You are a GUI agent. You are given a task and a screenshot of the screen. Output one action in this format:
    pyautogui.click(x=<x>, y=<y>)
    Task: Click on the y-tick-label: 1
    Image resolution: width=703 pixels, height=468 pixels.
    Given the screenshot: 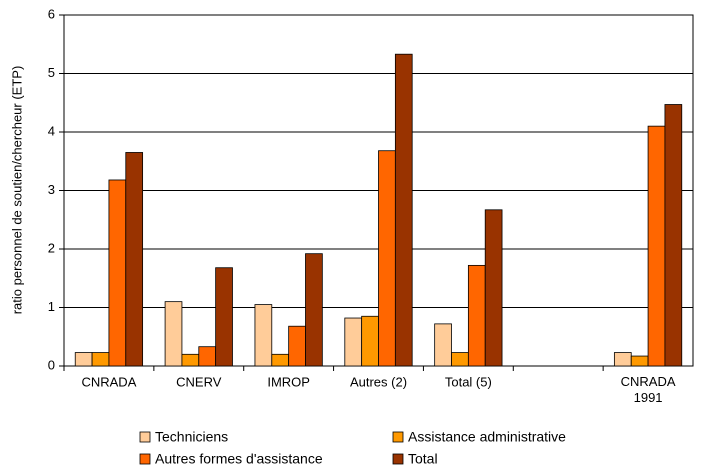 What is the action you would take?
    pyautogui.click(x=51, y=306)
    